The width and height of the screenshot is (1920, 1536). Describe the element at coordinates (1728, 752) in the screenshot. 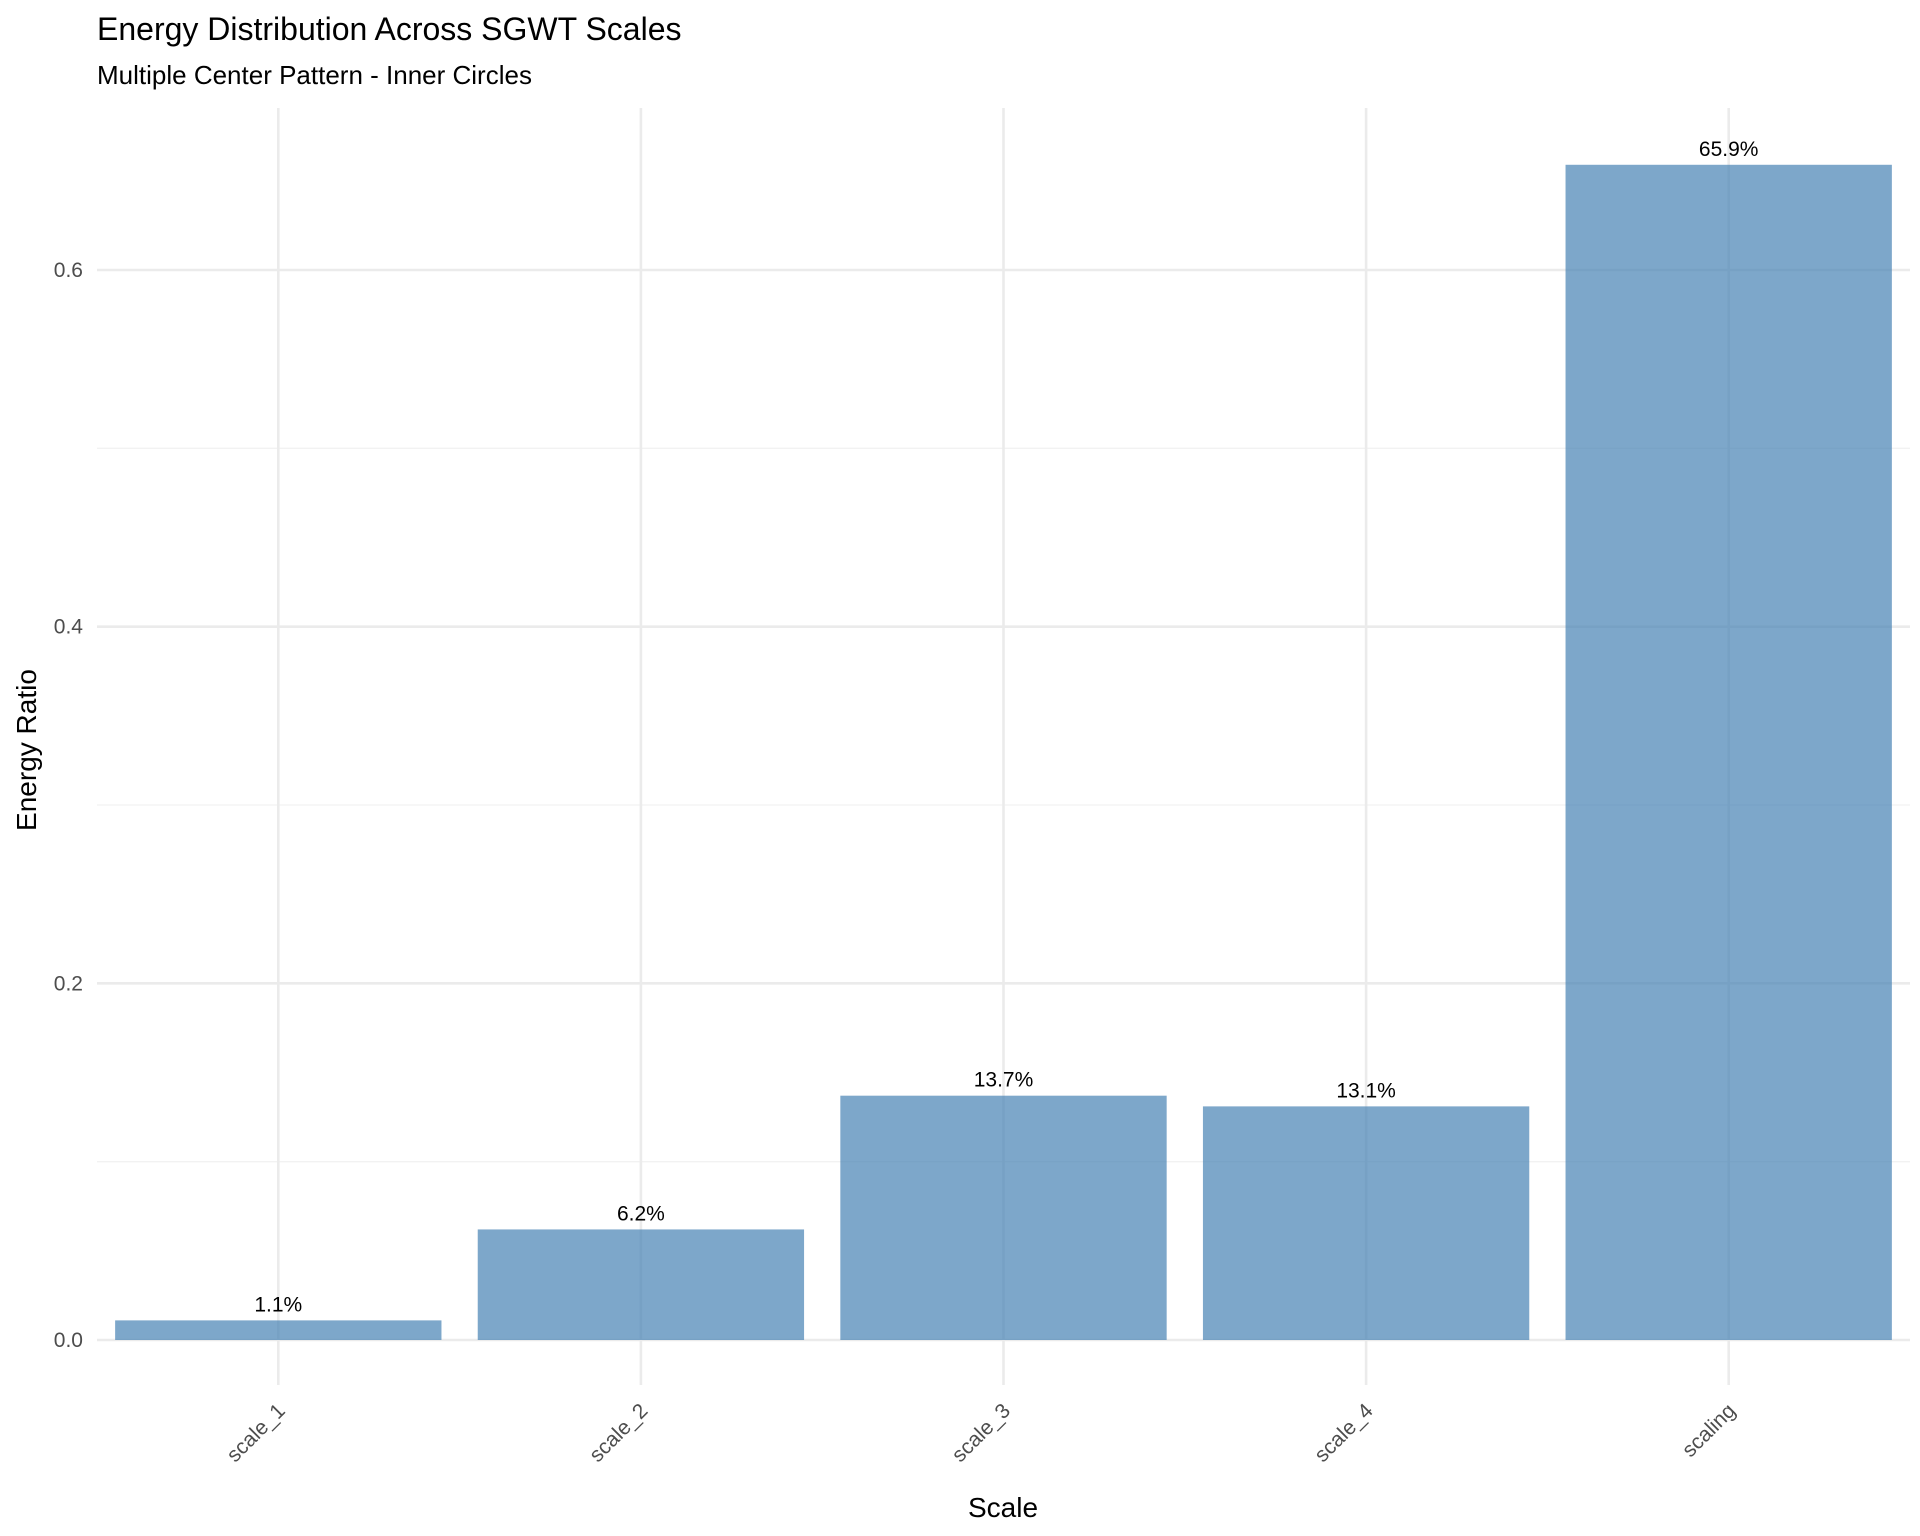

I see `bar-scaling` at that location.